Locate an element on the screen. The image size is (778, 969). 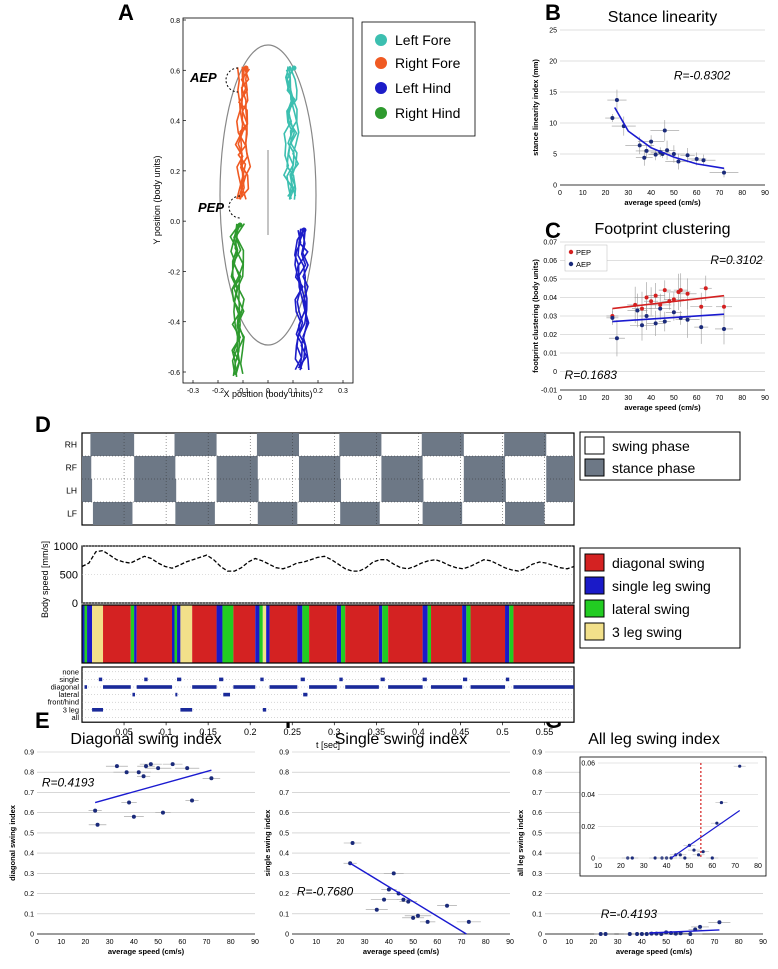
r-value: R=0.4193 is located at coordinates (68, 782).